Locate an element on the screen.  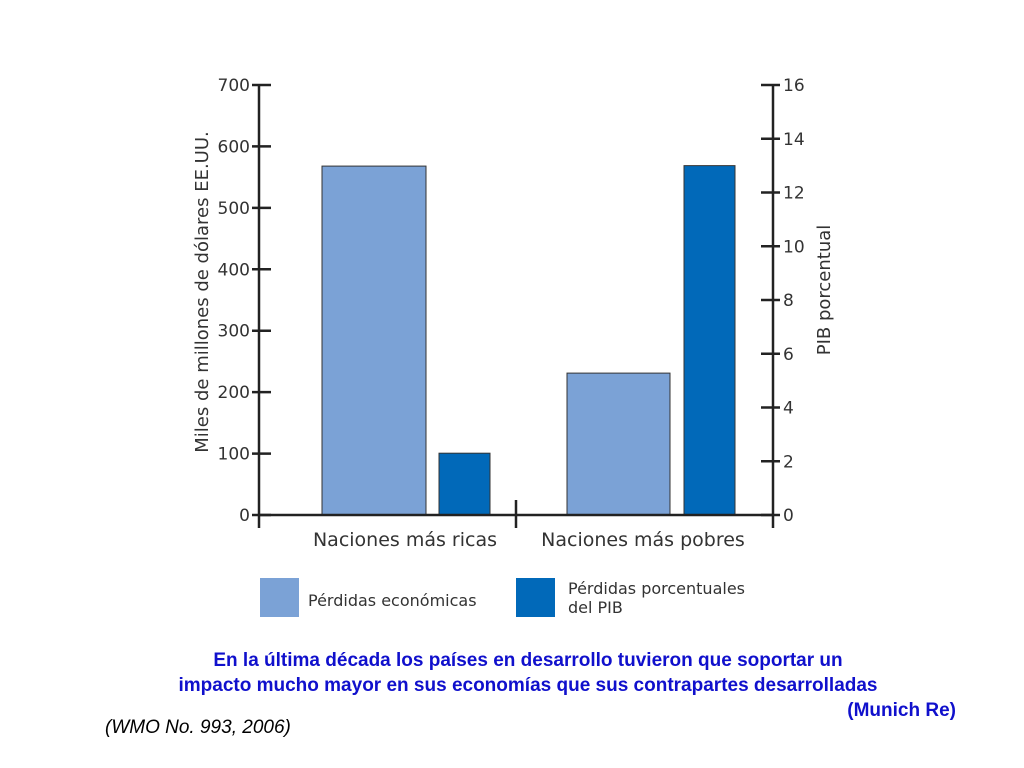
right-tick-label: 16 is located at coordinates (794, 86).